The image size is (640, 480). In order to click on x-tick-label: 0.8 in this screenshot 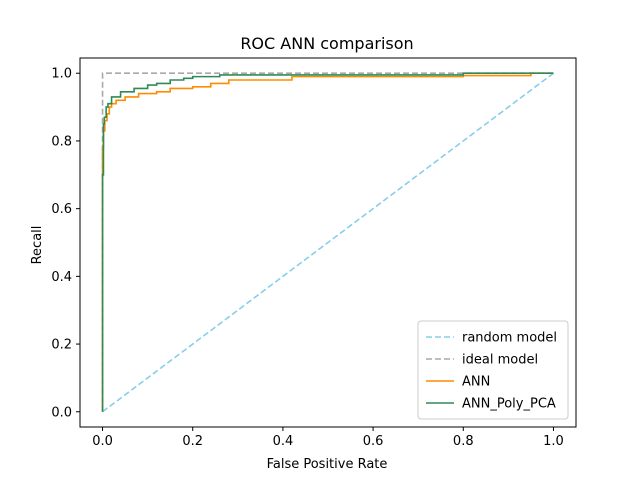, I will do `click(463, 441)`.